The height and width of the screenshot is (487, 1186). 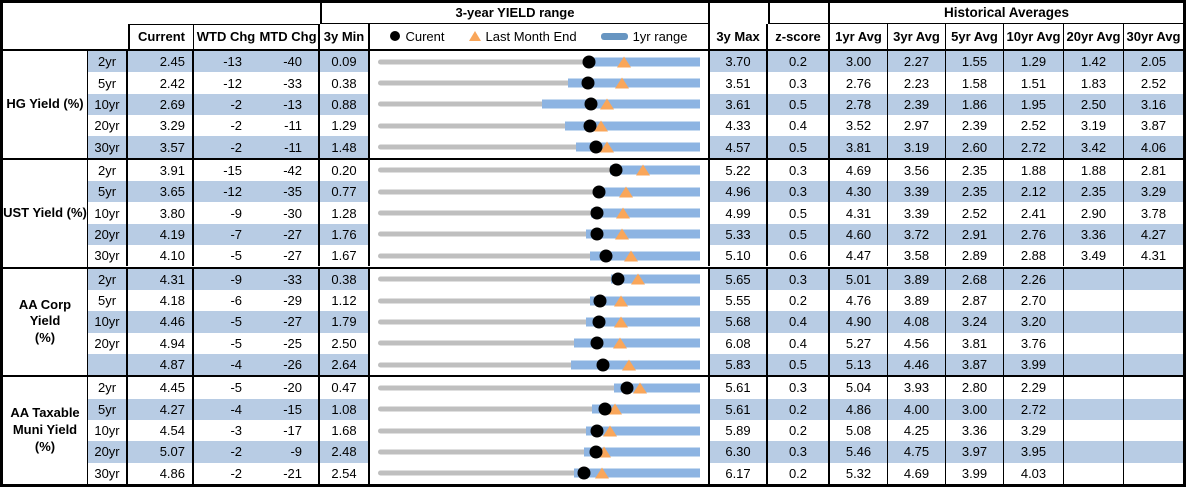 I want to click on cell-1yr-avg: 4.31, so click(x=859, y=213).